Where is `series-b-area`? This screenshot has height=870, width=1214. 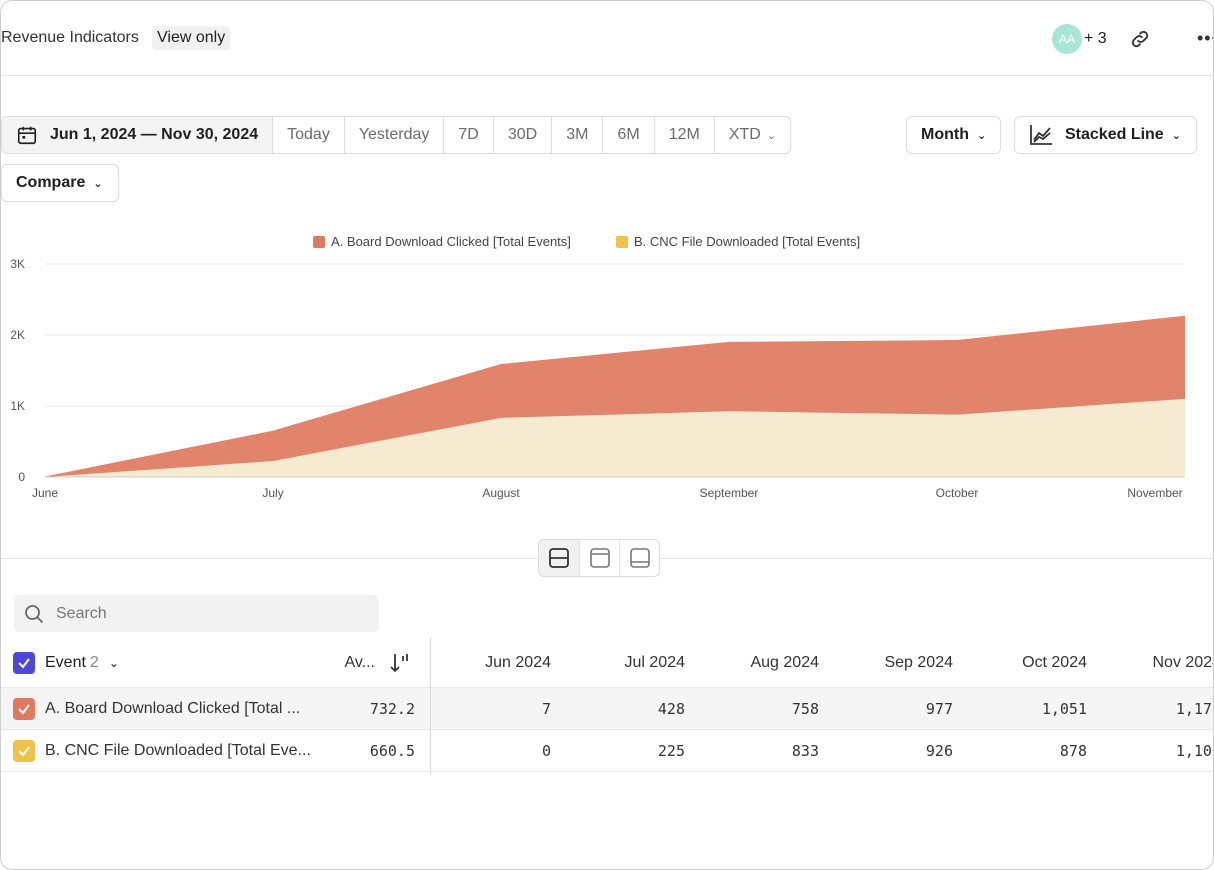 series-b-area is located at coordinates (615, 437).